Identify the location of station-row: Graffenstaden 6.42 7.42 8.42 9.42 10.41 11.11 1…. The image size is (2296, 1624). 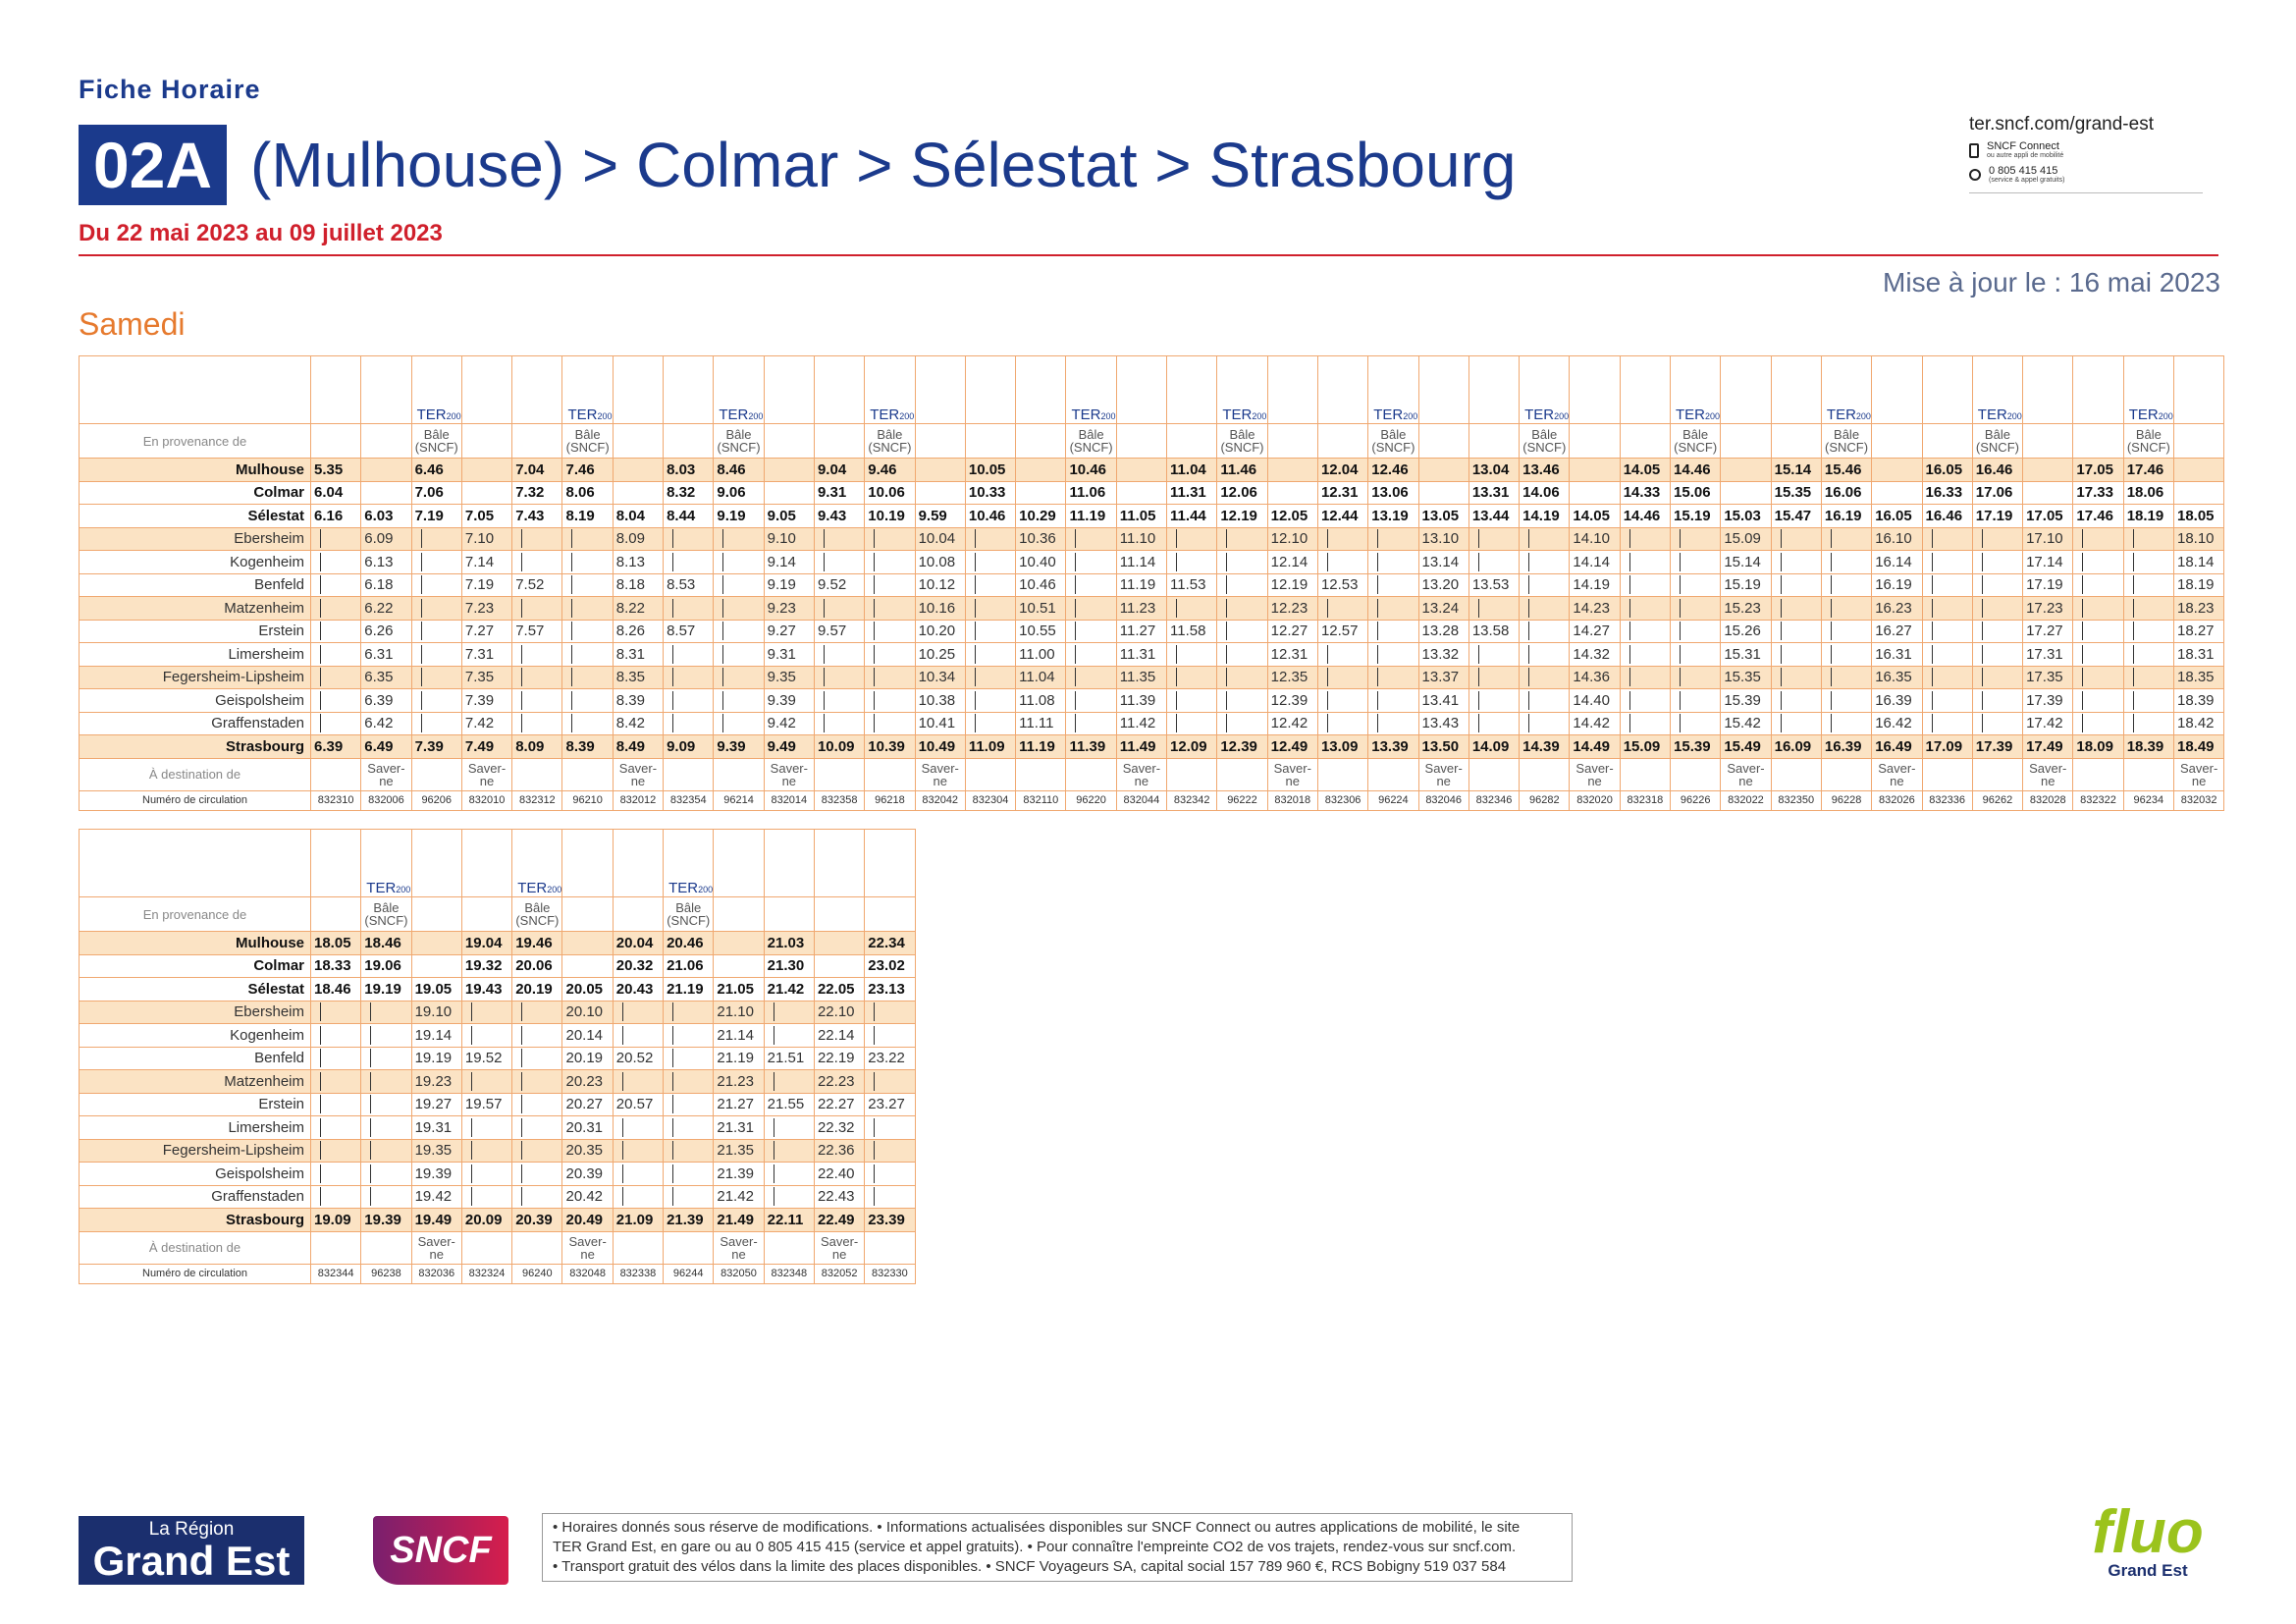
(1152, 723).